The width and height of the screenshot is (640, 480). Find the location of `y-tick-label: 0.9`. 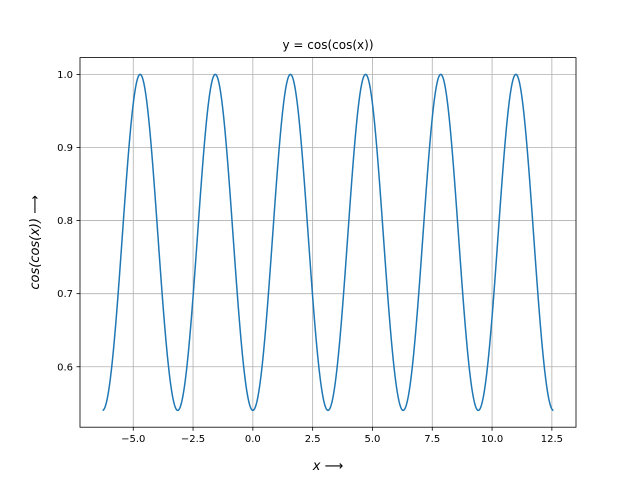

y-tick-label: 0.9 is located at coordinates (65, 148).